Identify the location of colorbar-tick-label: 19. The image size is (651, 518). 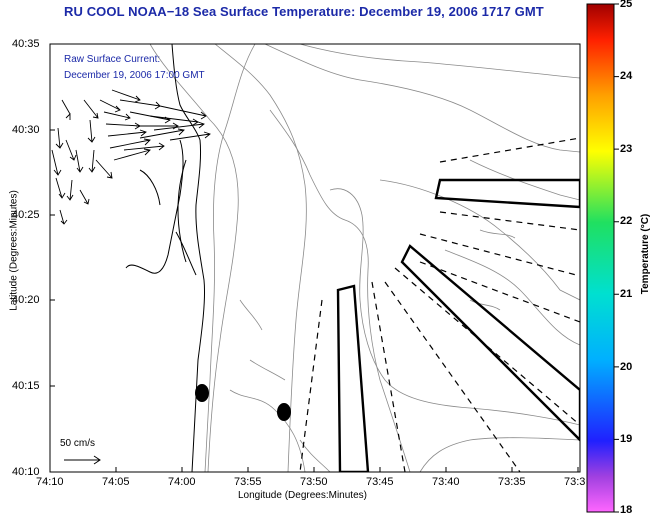
(626, 439).